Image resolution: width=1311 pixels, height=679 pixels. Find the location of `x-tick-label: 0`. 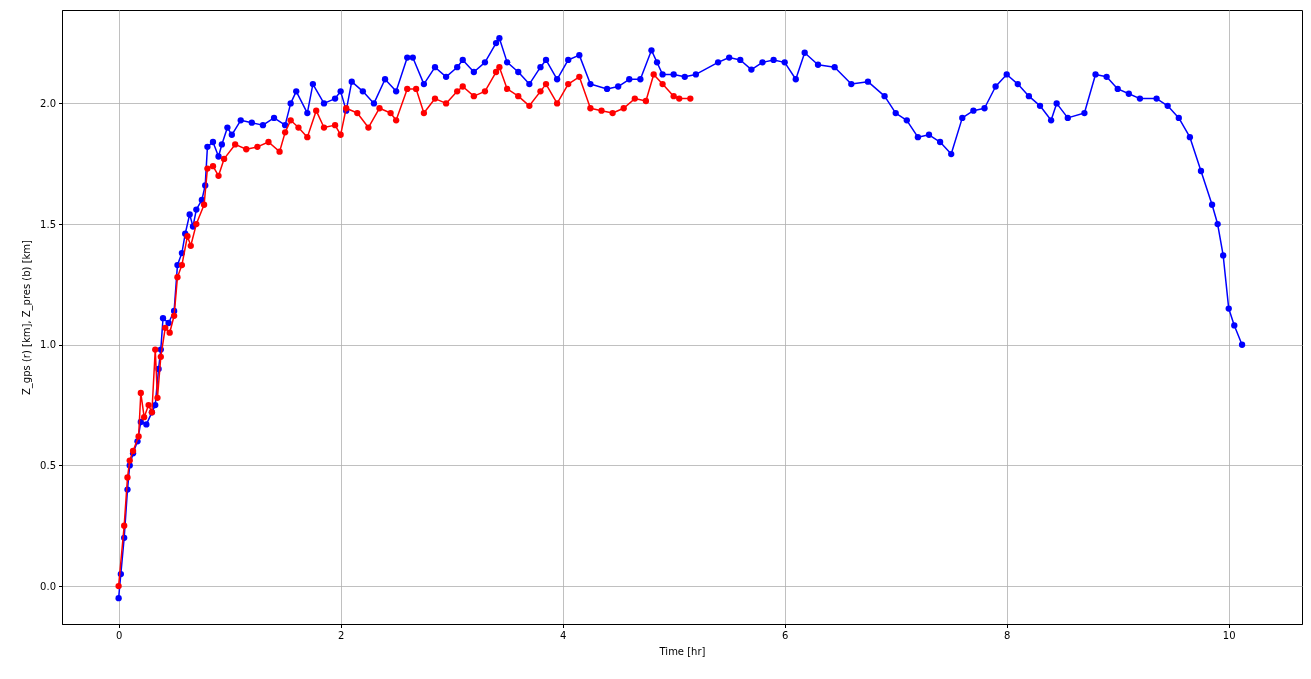

x-tick-label: 0 is located at coordinates (119, 635).